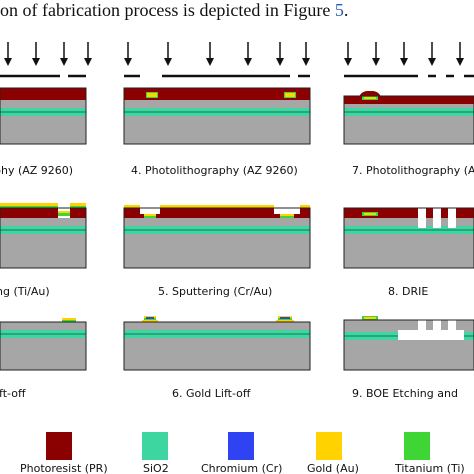 This screenshot has width=474, height=474. I want to click on step-label: 5. Sputtering (Cr/Au), so click(215, 291).